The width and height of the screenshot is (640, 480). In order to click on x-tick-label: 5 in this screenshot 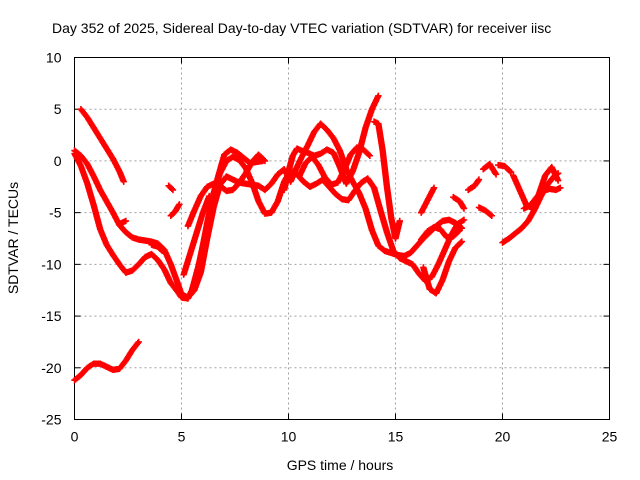, I will do `click(182, 437)`.